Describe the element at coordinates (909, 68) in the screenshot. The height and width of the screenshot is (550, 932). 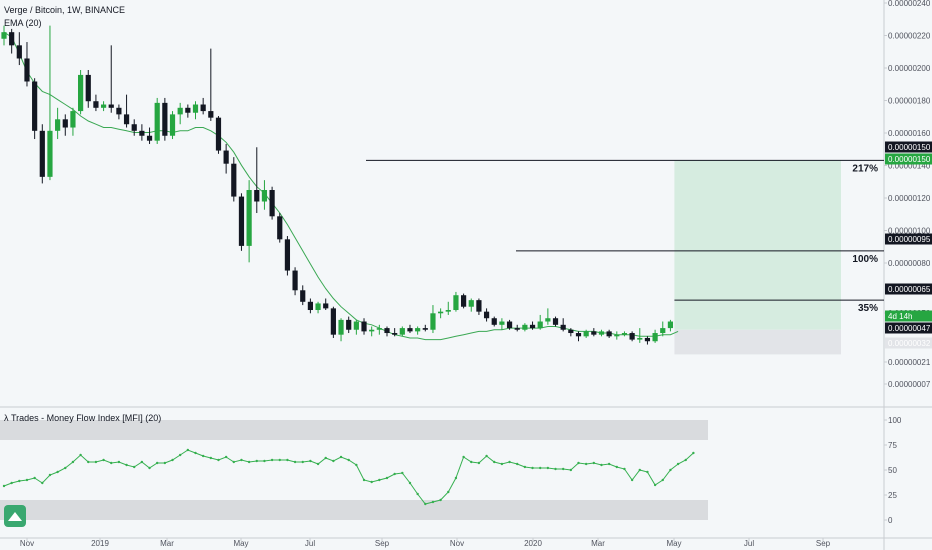
I see `price-tick-label: 0.00000200` at that location.